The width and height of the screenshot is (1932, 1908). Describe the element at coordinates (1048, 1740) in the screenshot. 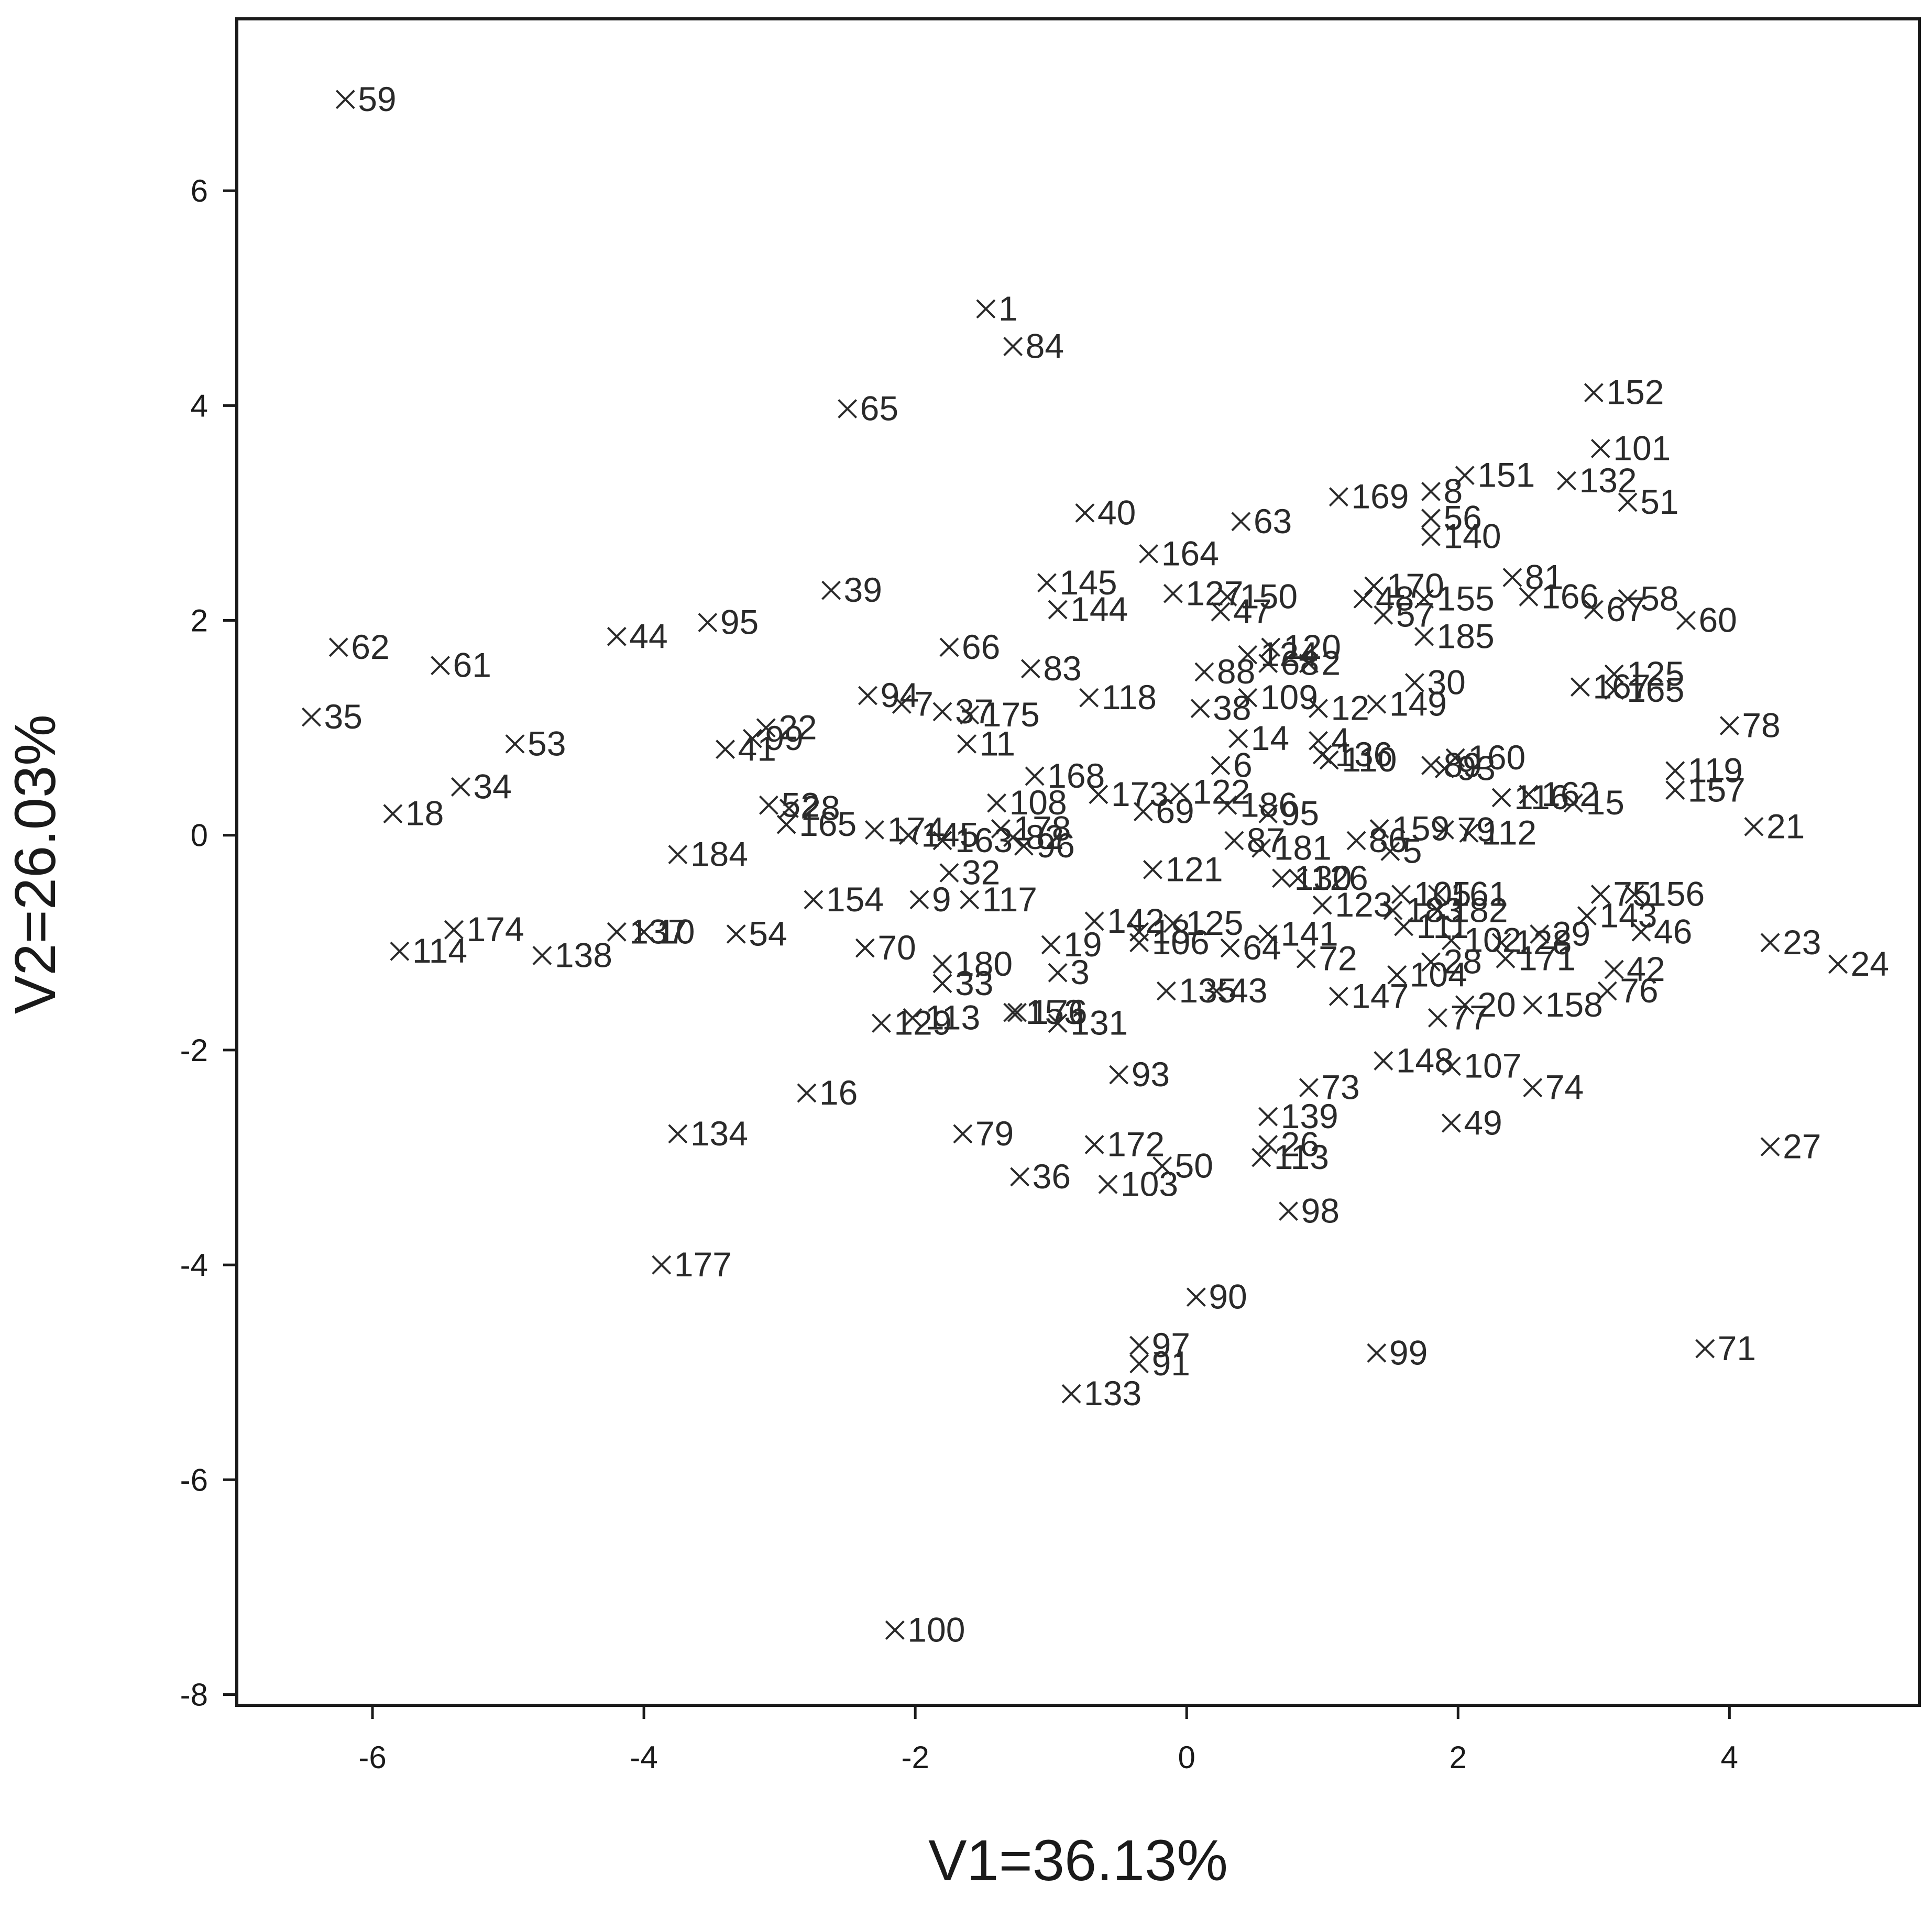

I see `x-axis-ticks: -6 -4 -2 0 2 4` at that location.